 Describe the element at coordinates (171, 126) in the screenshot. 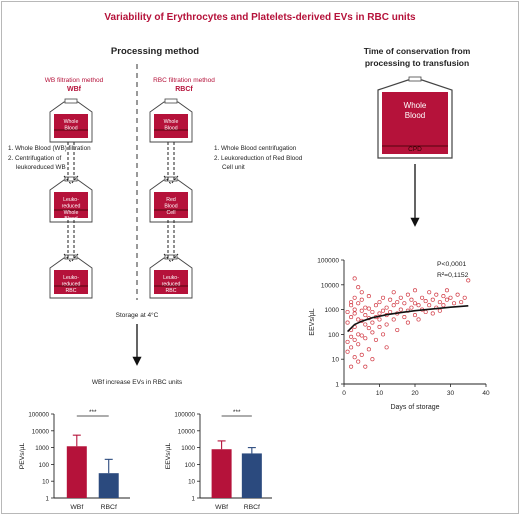

I see `bag-rbc-whole-blood-fill` at that location.